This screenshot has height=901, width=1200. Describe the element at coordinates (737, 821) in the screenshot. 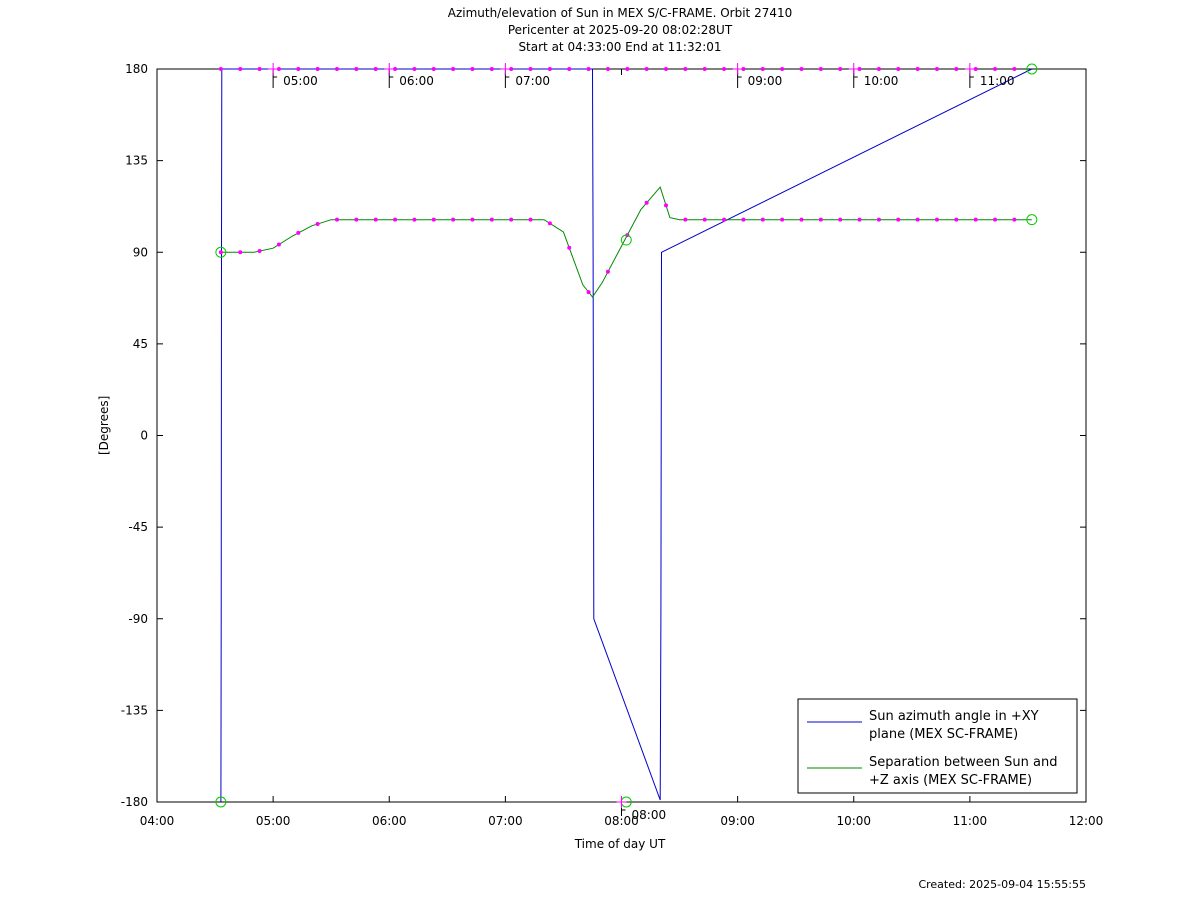

I see `x-tick-label: 09:00` at that location.